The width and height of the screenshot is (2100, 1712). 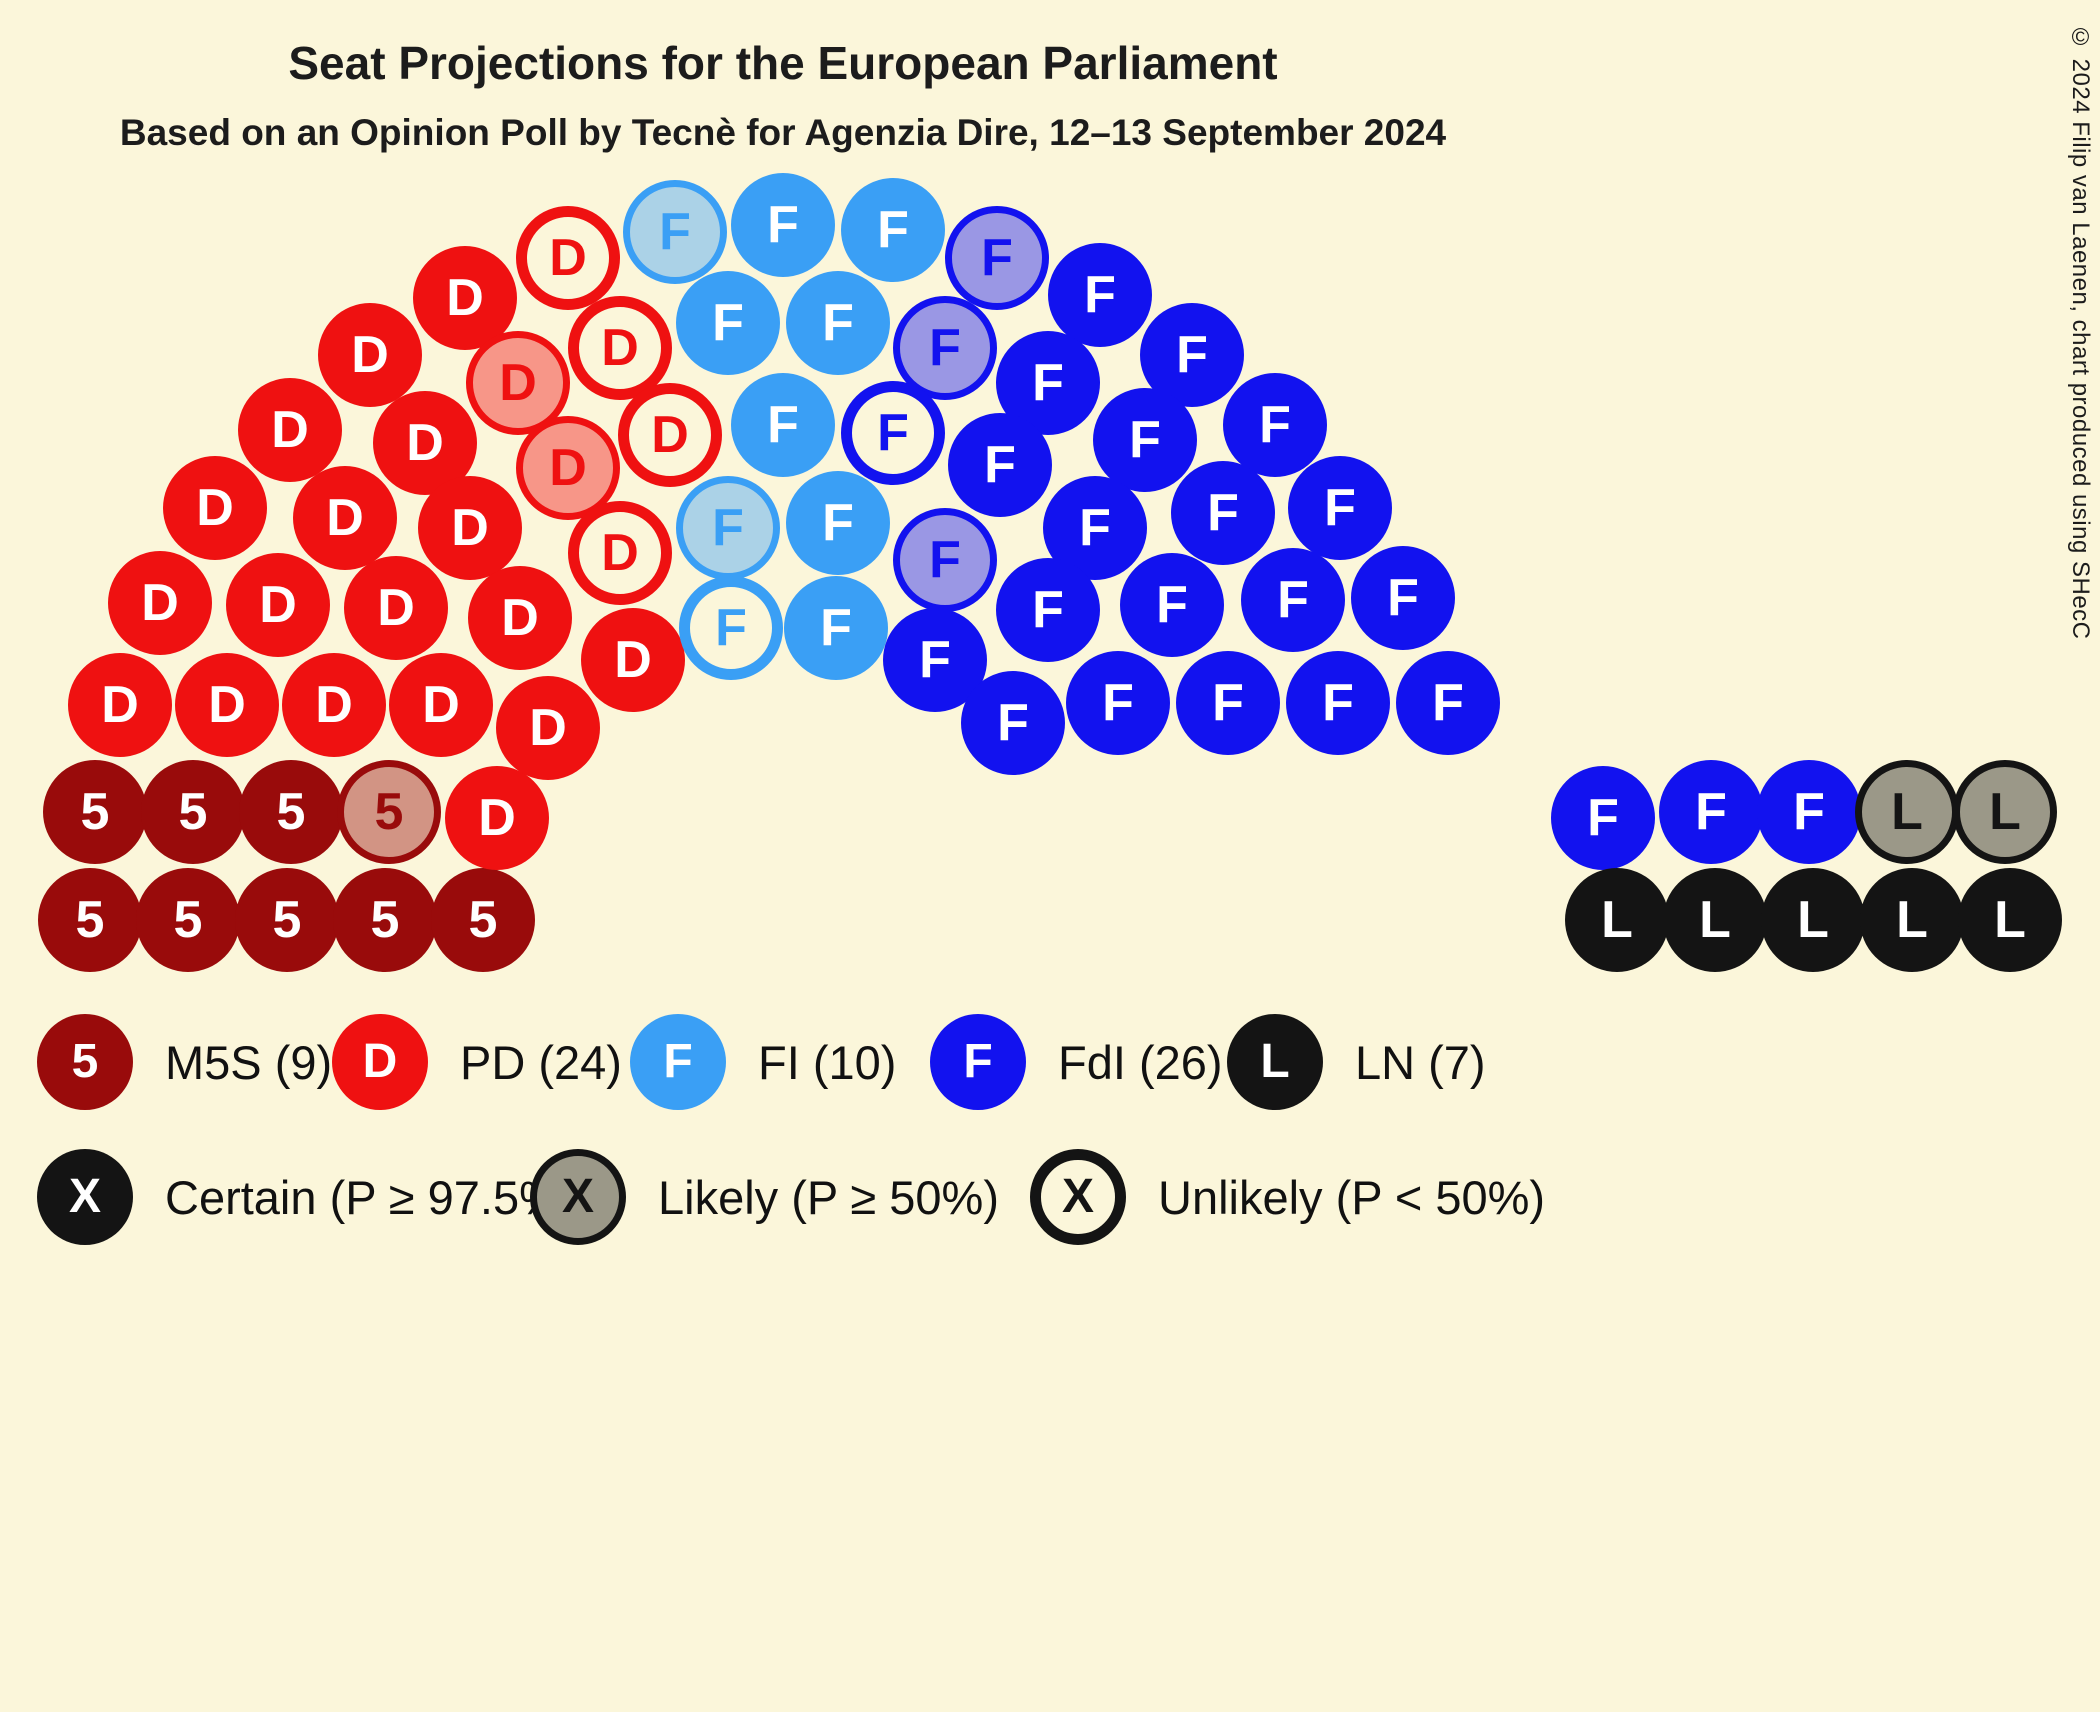 I want to click on seat-pd-7-certain: D, so click(x=370, y=355).